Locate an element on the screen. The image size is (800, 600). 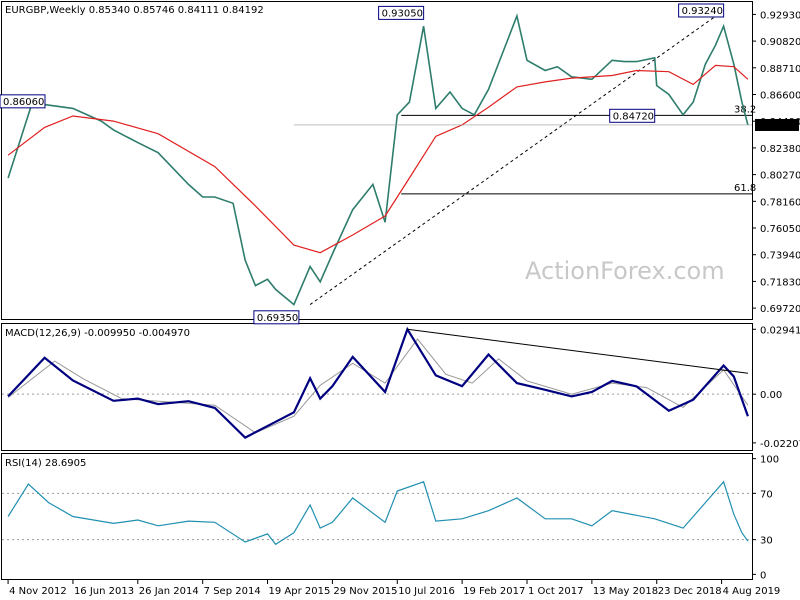
macd-axis: 0.029412 0.00 -0.022074 is located at coordinates (776, 387).